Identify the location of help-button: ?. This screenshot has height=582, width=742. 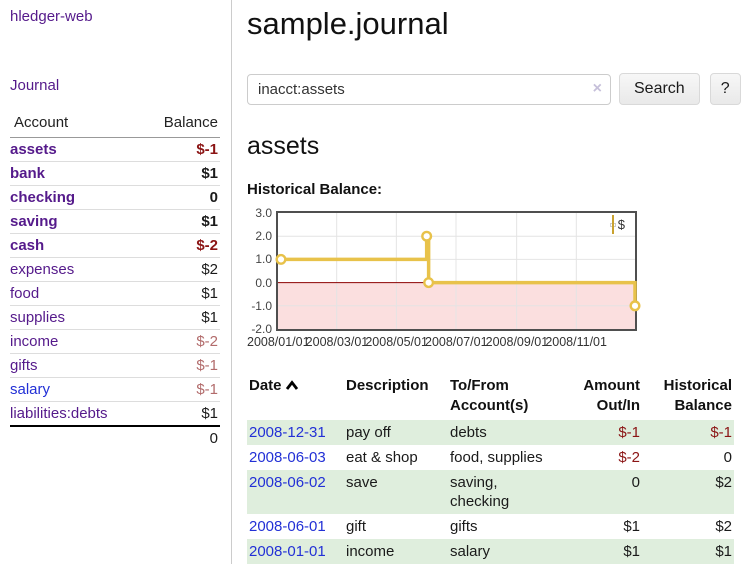
(725, 89).